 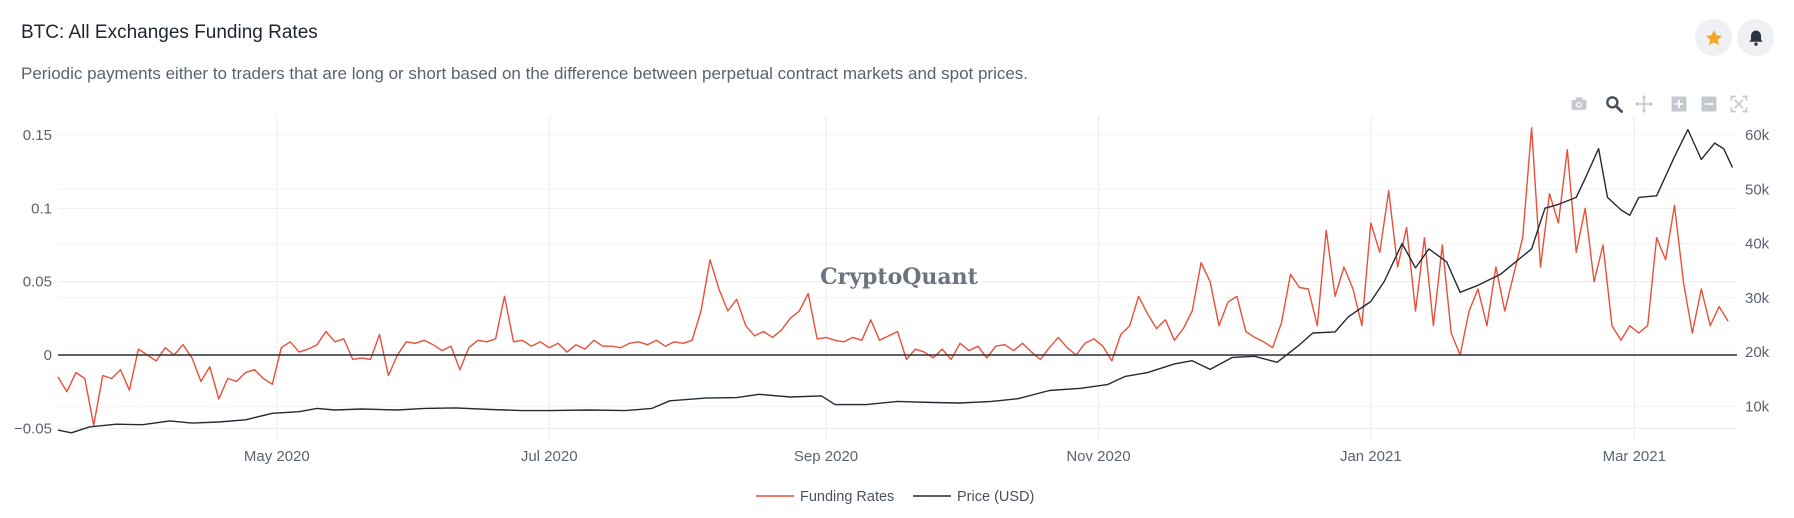 I want to click on autoscale-icon, so click(x=1739, y=104).